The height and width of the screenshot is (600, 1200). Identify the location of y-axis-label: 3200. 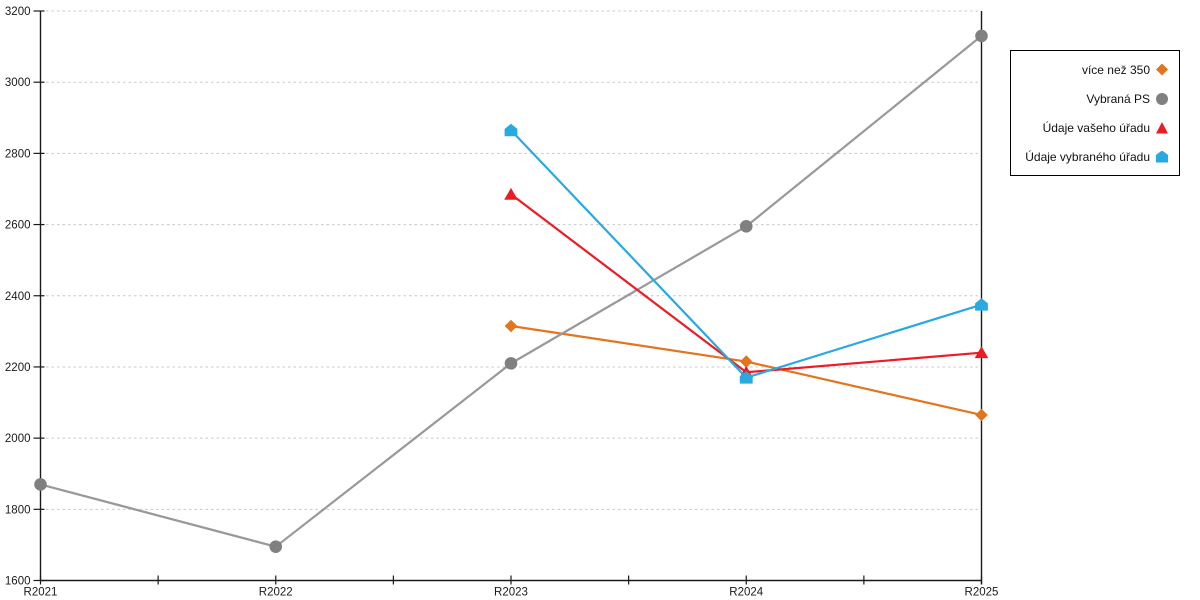
(18, 12).